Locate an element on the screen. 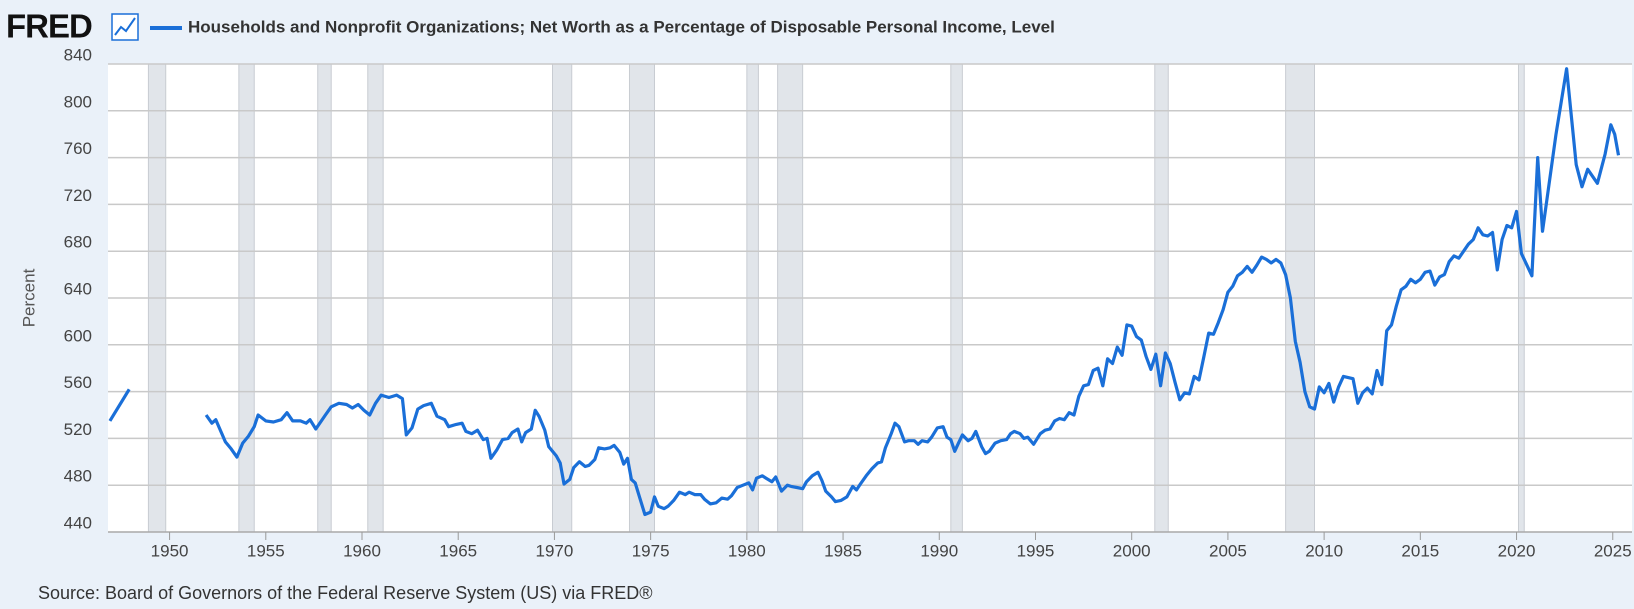  x-tick-label: 1955 is located at coordinates (266, 550).